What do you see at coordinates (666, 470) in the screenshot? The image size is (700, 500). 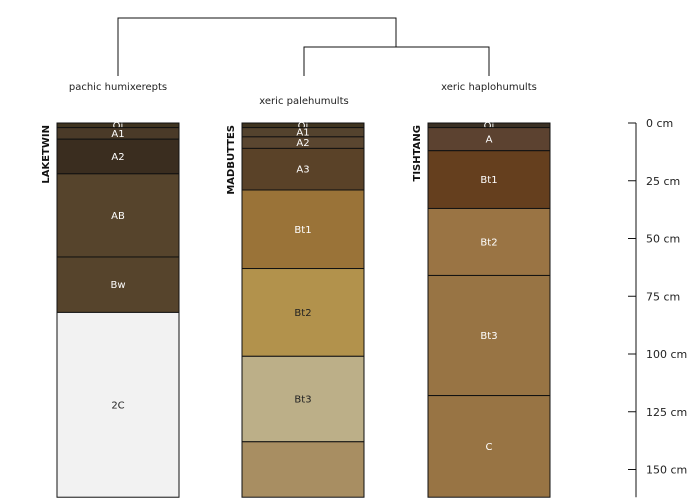 I see `depth-tick-label: 150 cm` at bounding box center [666, 470].